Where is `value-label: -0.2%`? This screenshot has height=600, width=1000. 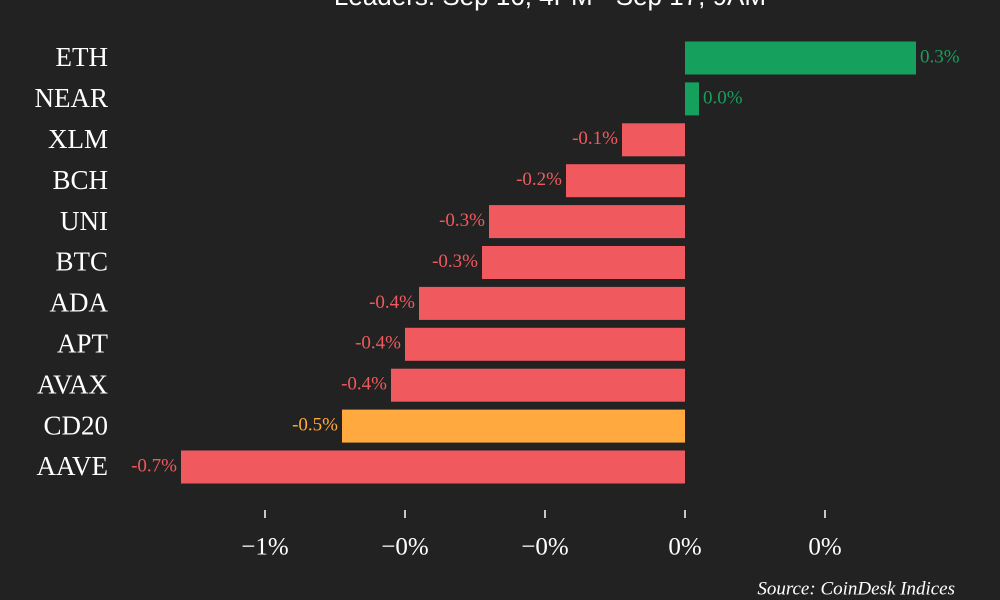
value-label: -0.2% is located at coordinates (539, 179).